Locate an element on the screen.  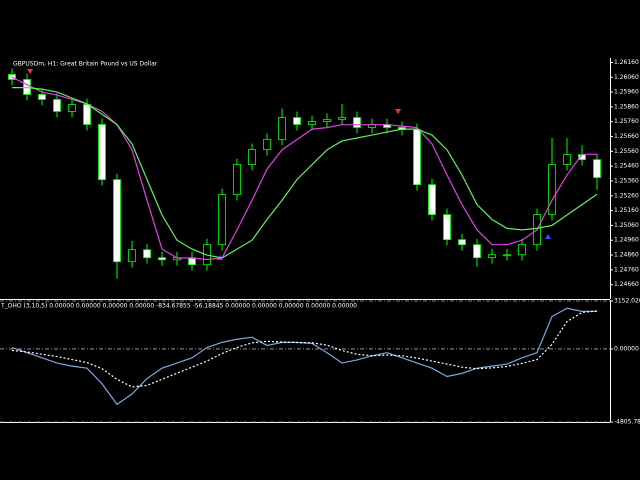
y-tick-label: 1.25860 is located at coordinates (626, 106).